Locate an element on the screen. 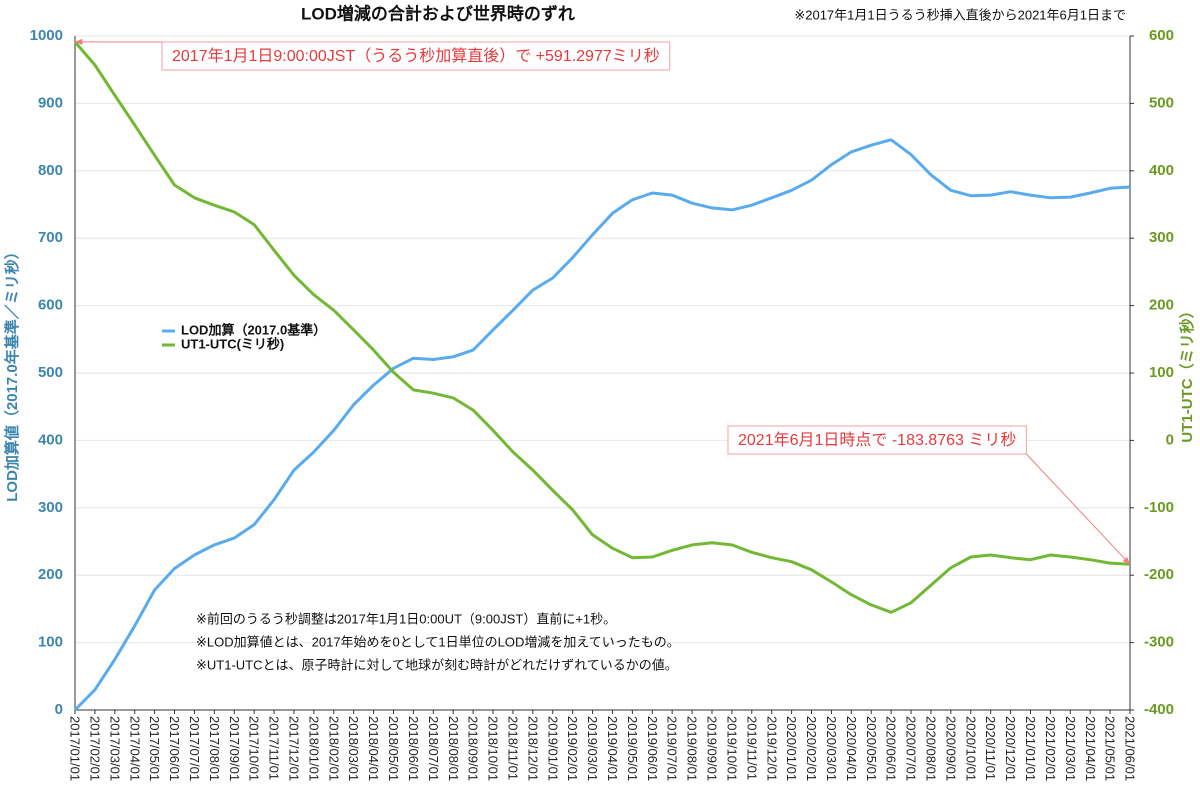  x-tick-label: 2017/11/01 is located at coordinates (274, 748).